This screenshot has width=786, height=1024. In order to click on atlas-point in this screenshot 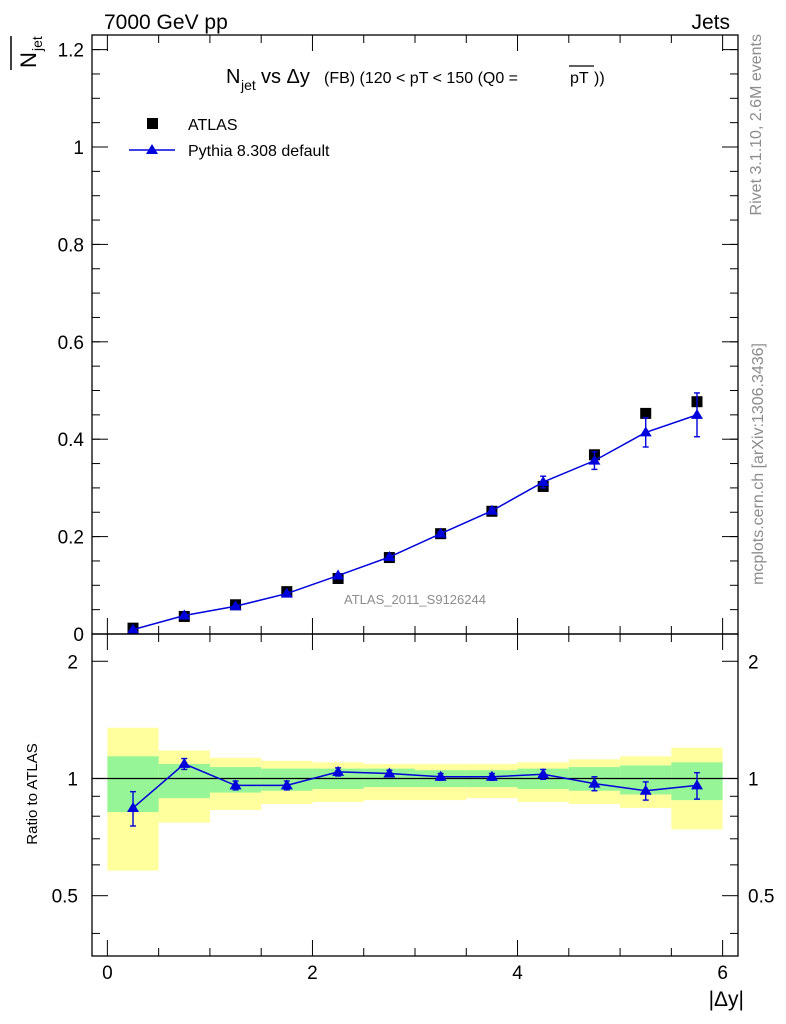, I will do `click(646, 413)`.